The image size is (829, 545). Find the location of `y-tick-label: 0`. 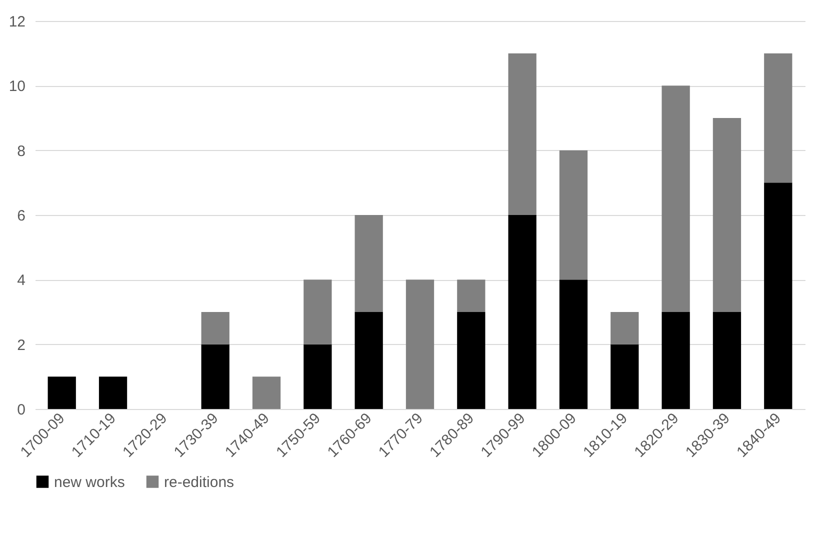

y-tick-label: 0 is located at coordinates (21, 410).